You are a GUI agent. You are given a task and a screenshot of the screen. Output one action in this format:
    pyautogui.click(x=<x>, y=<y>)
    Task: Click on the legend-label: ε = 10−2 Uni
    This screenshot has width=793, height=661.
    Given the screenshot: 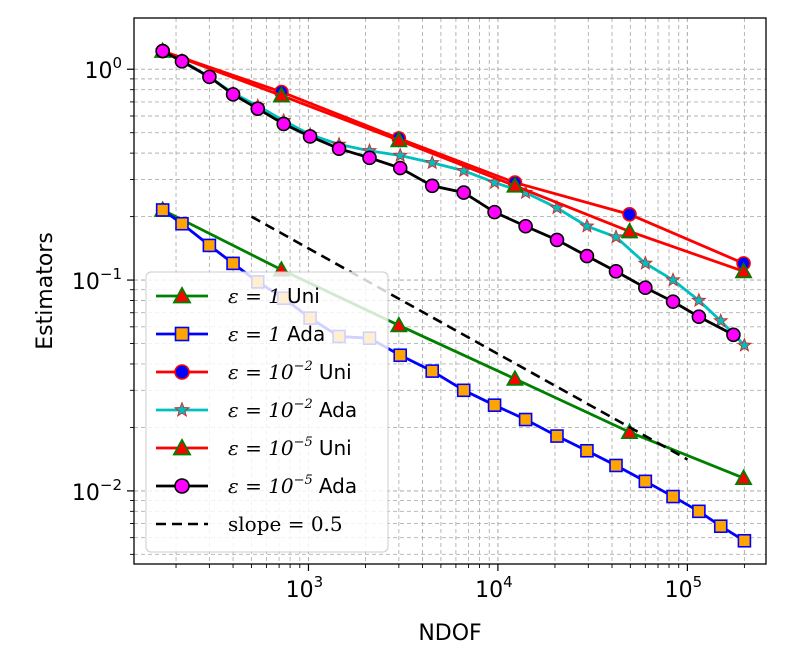 What is the action you would take?
    pyautogui.click(x=290, y=371)
    